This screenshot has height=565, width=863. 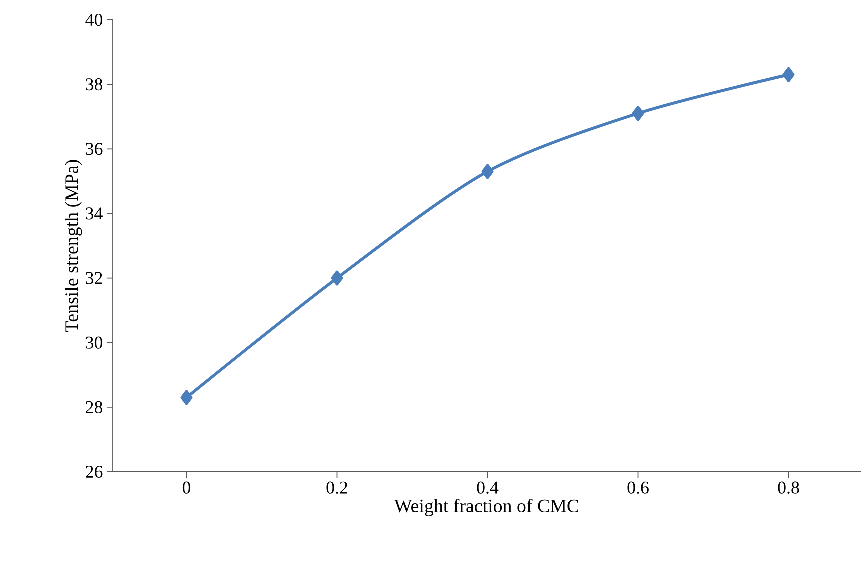 I want to click on x-axis-title: Weight fraction of CMC, so click(x=486, y=507).